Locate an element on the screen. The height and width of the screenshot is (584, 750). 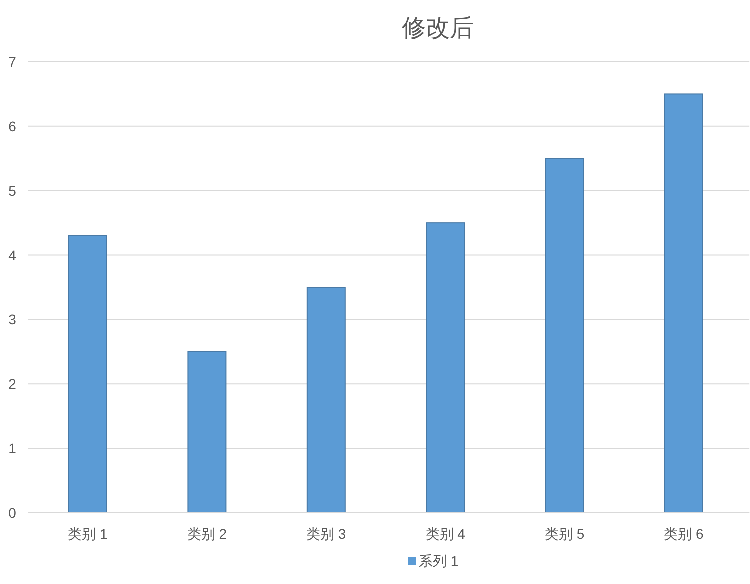
ytick: 5 is located at coordinates (12, 190).